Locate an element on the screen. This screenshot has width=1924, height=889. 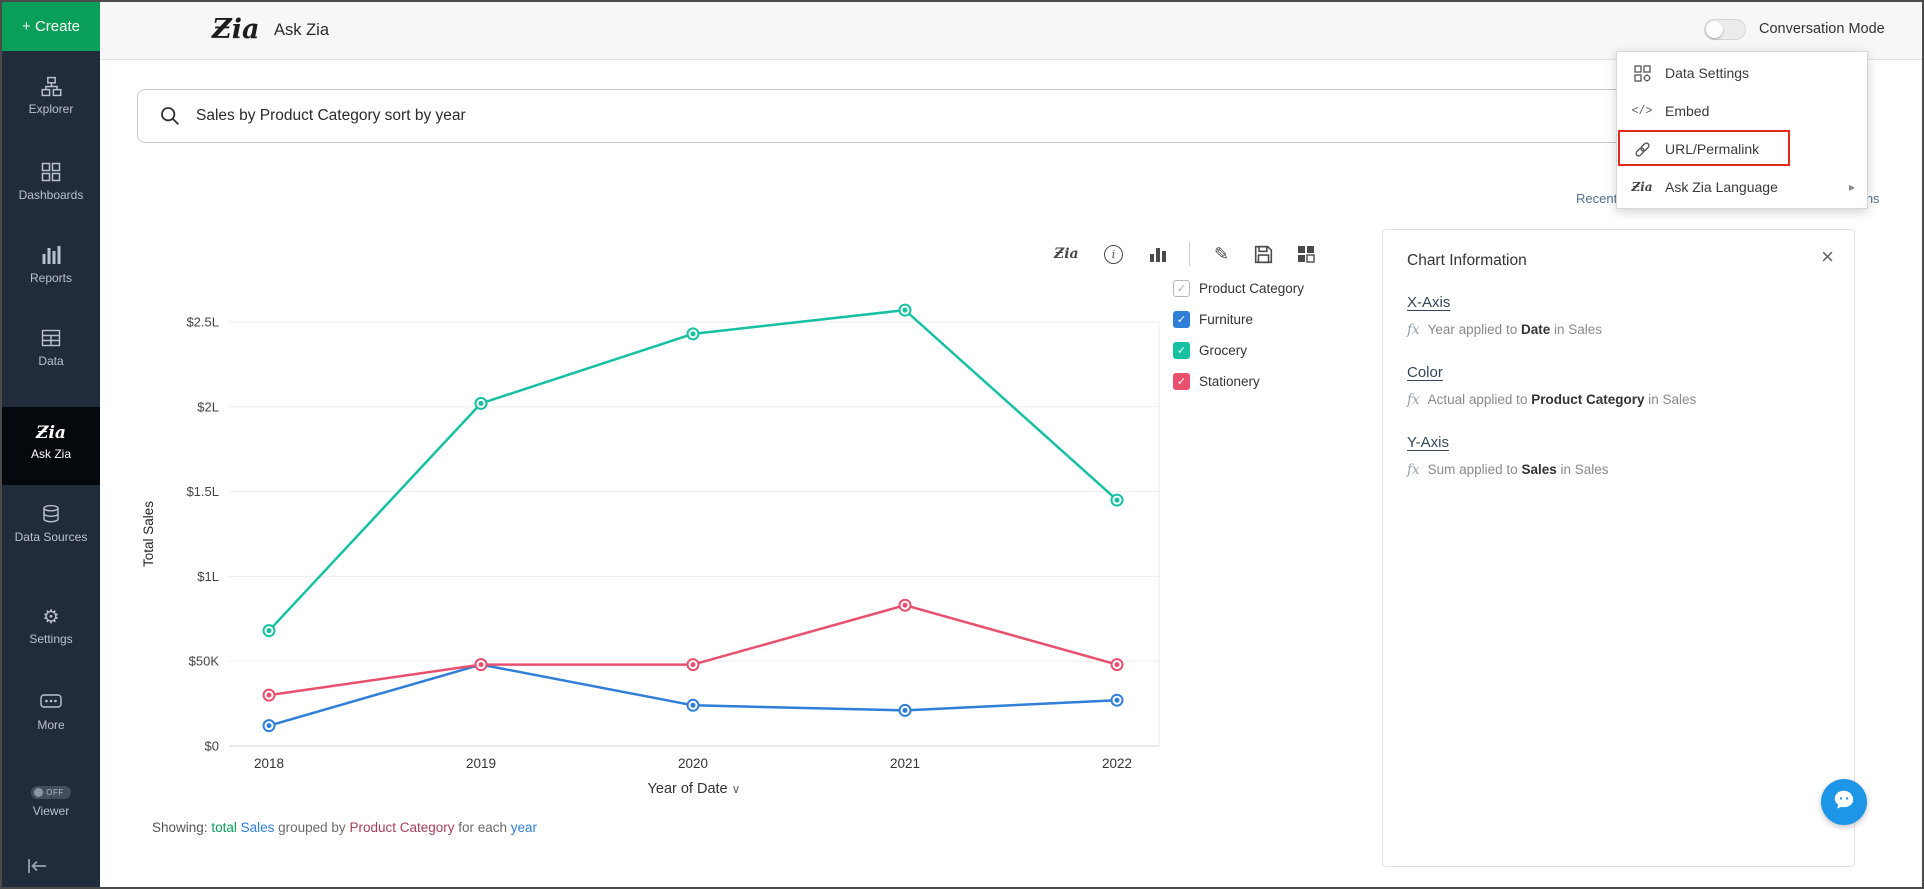
save-icon is located at coordinates (1263, 254).